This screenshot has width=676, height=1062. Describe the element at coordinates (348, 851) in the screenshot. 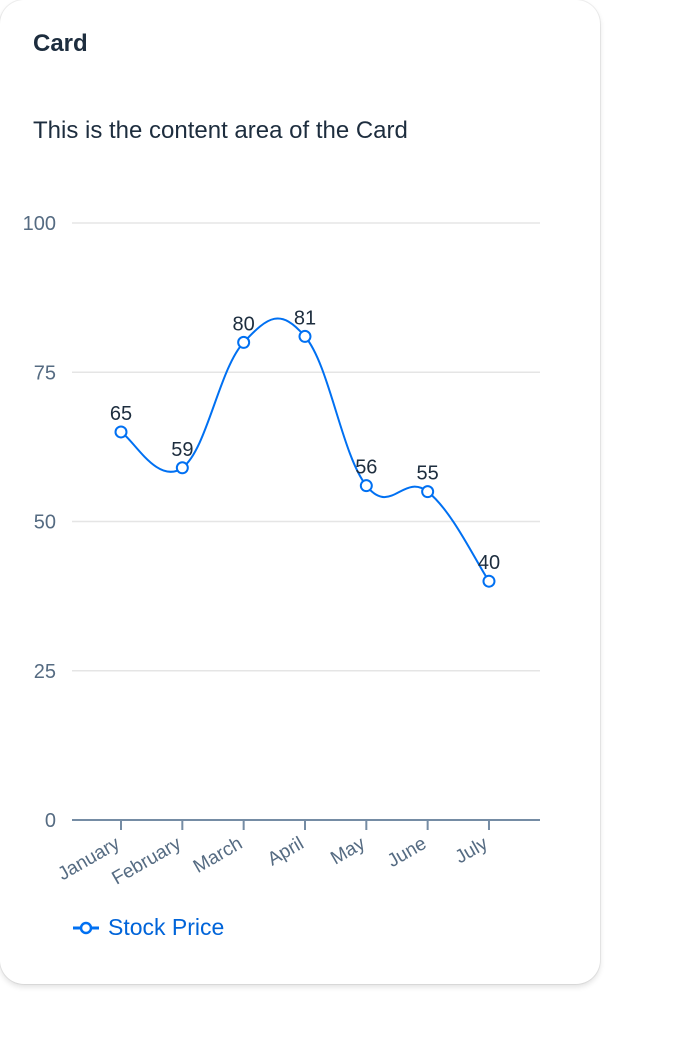

I see `x-tick-label: May` at that location.